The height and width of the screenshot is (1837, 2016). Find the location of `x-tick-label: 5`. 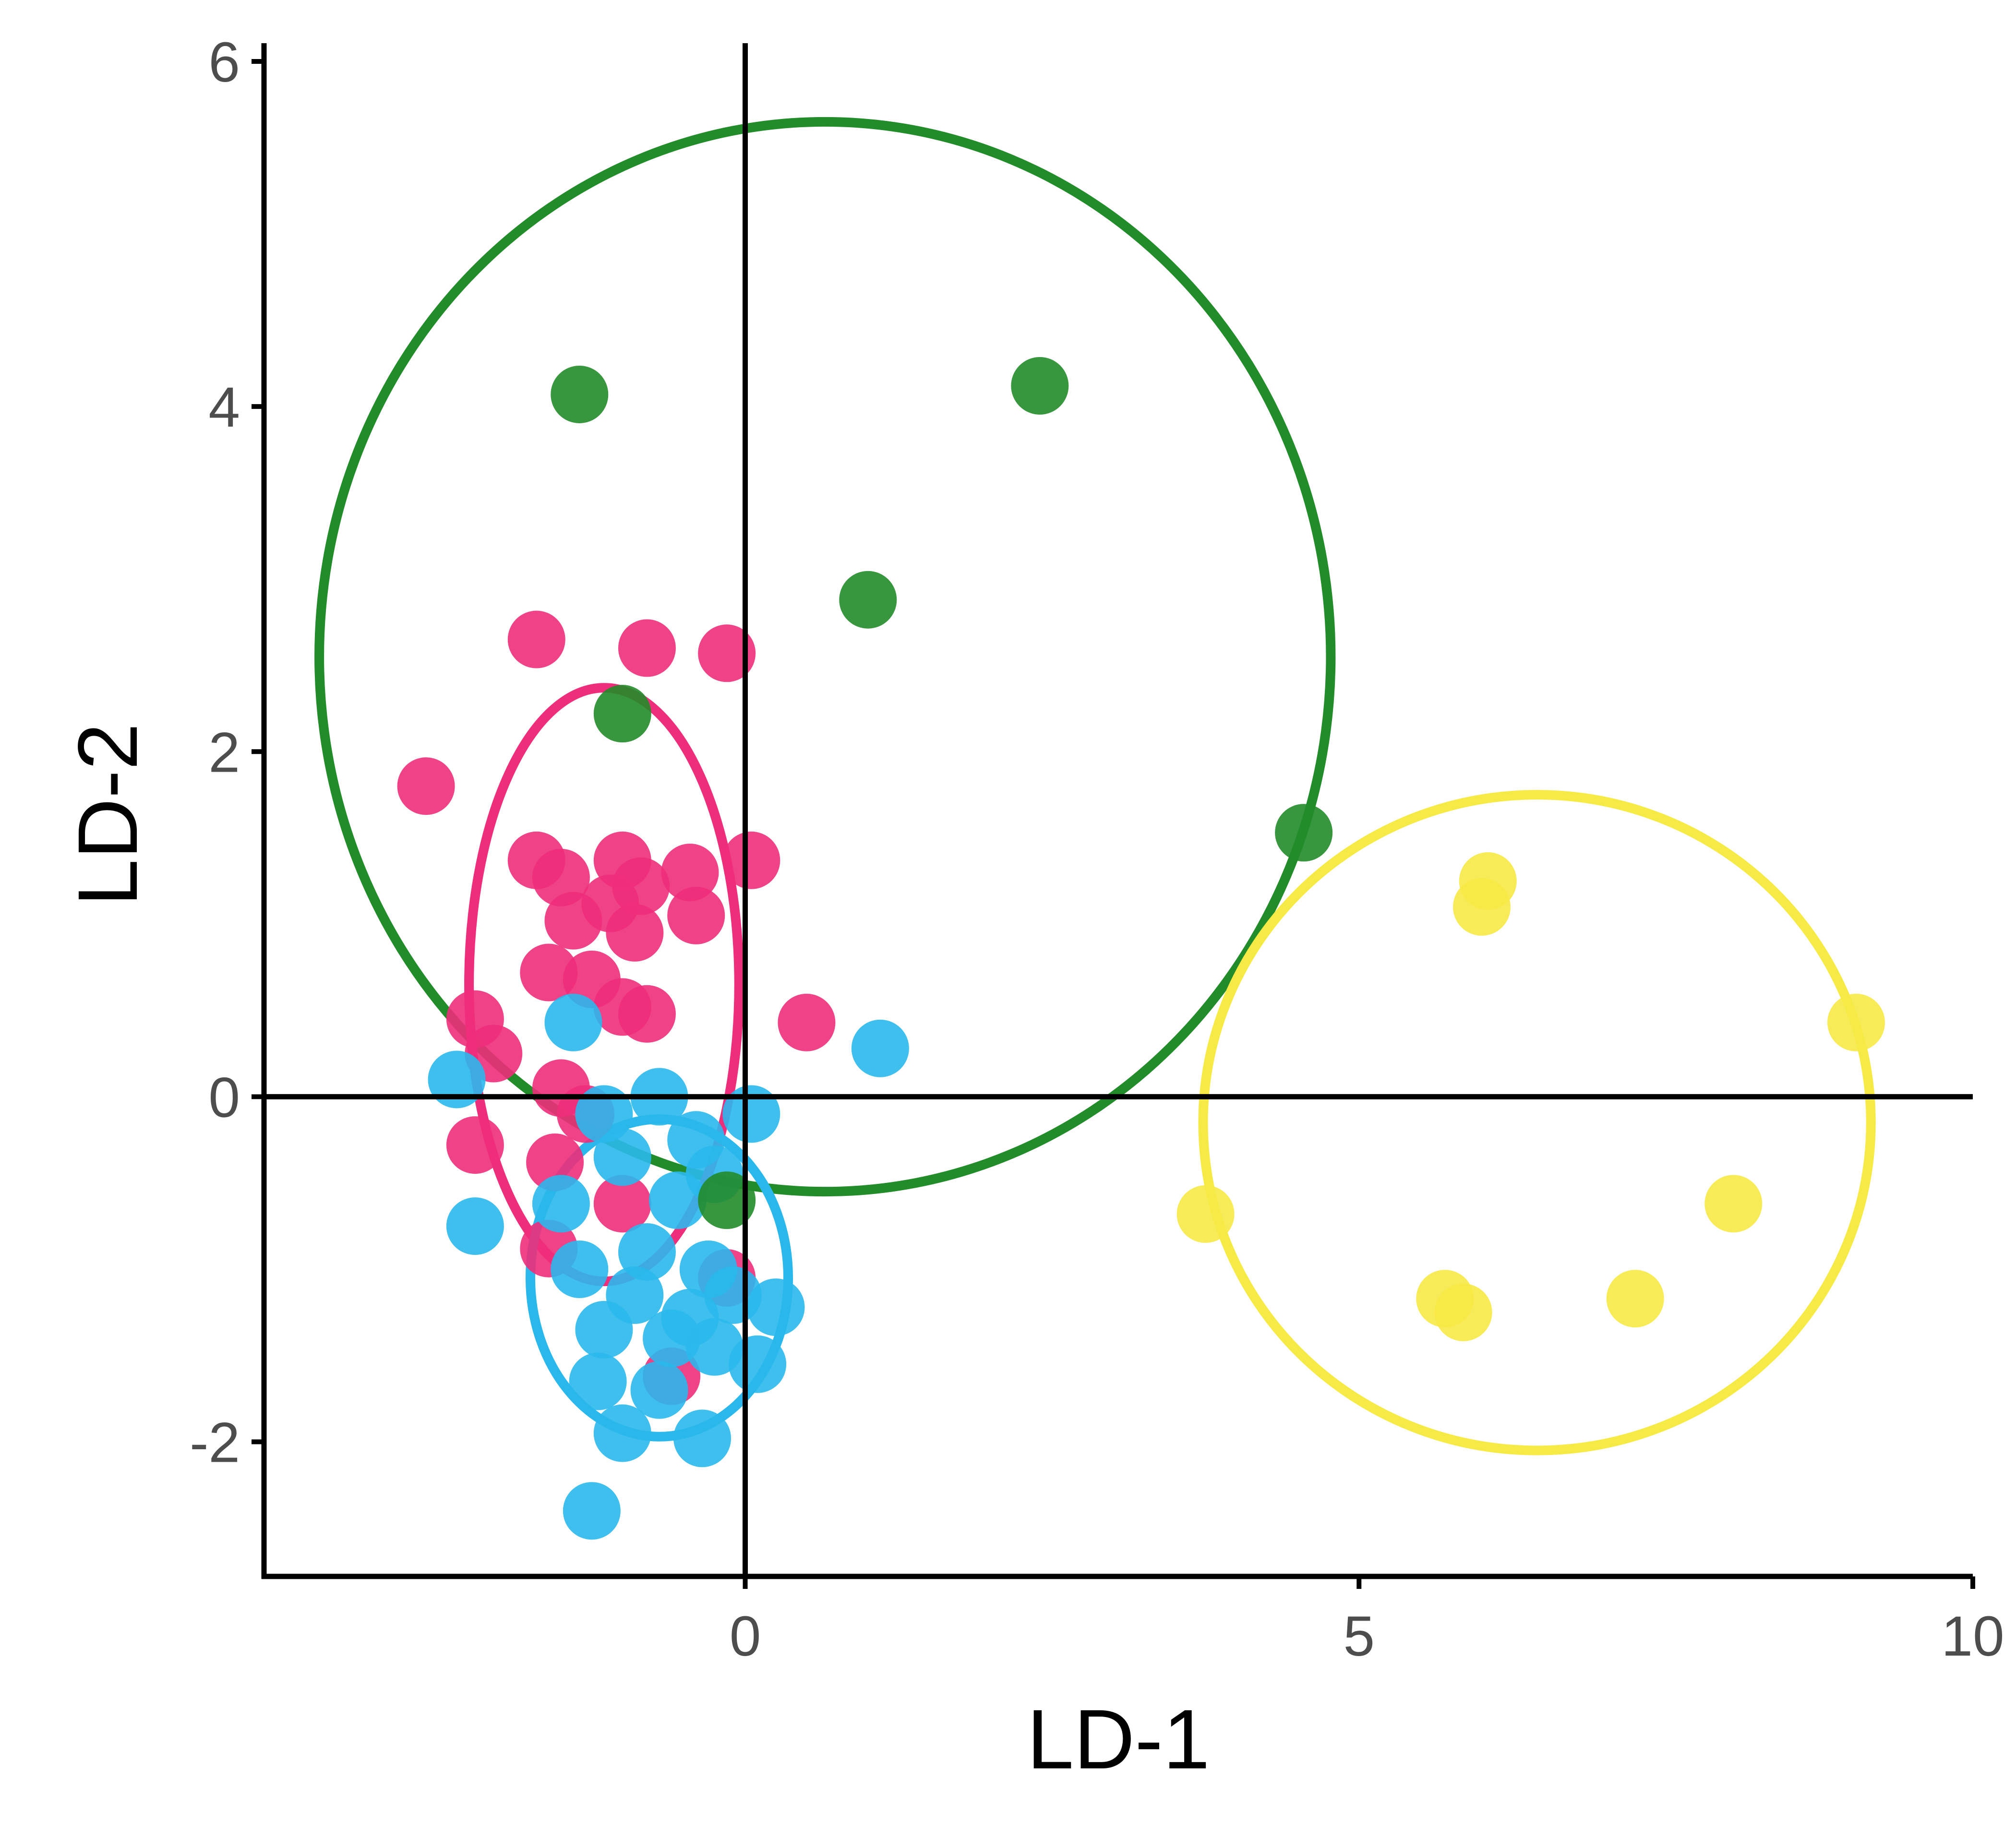

x-tick-label: 5 is located at coordinates (1359, 1636).